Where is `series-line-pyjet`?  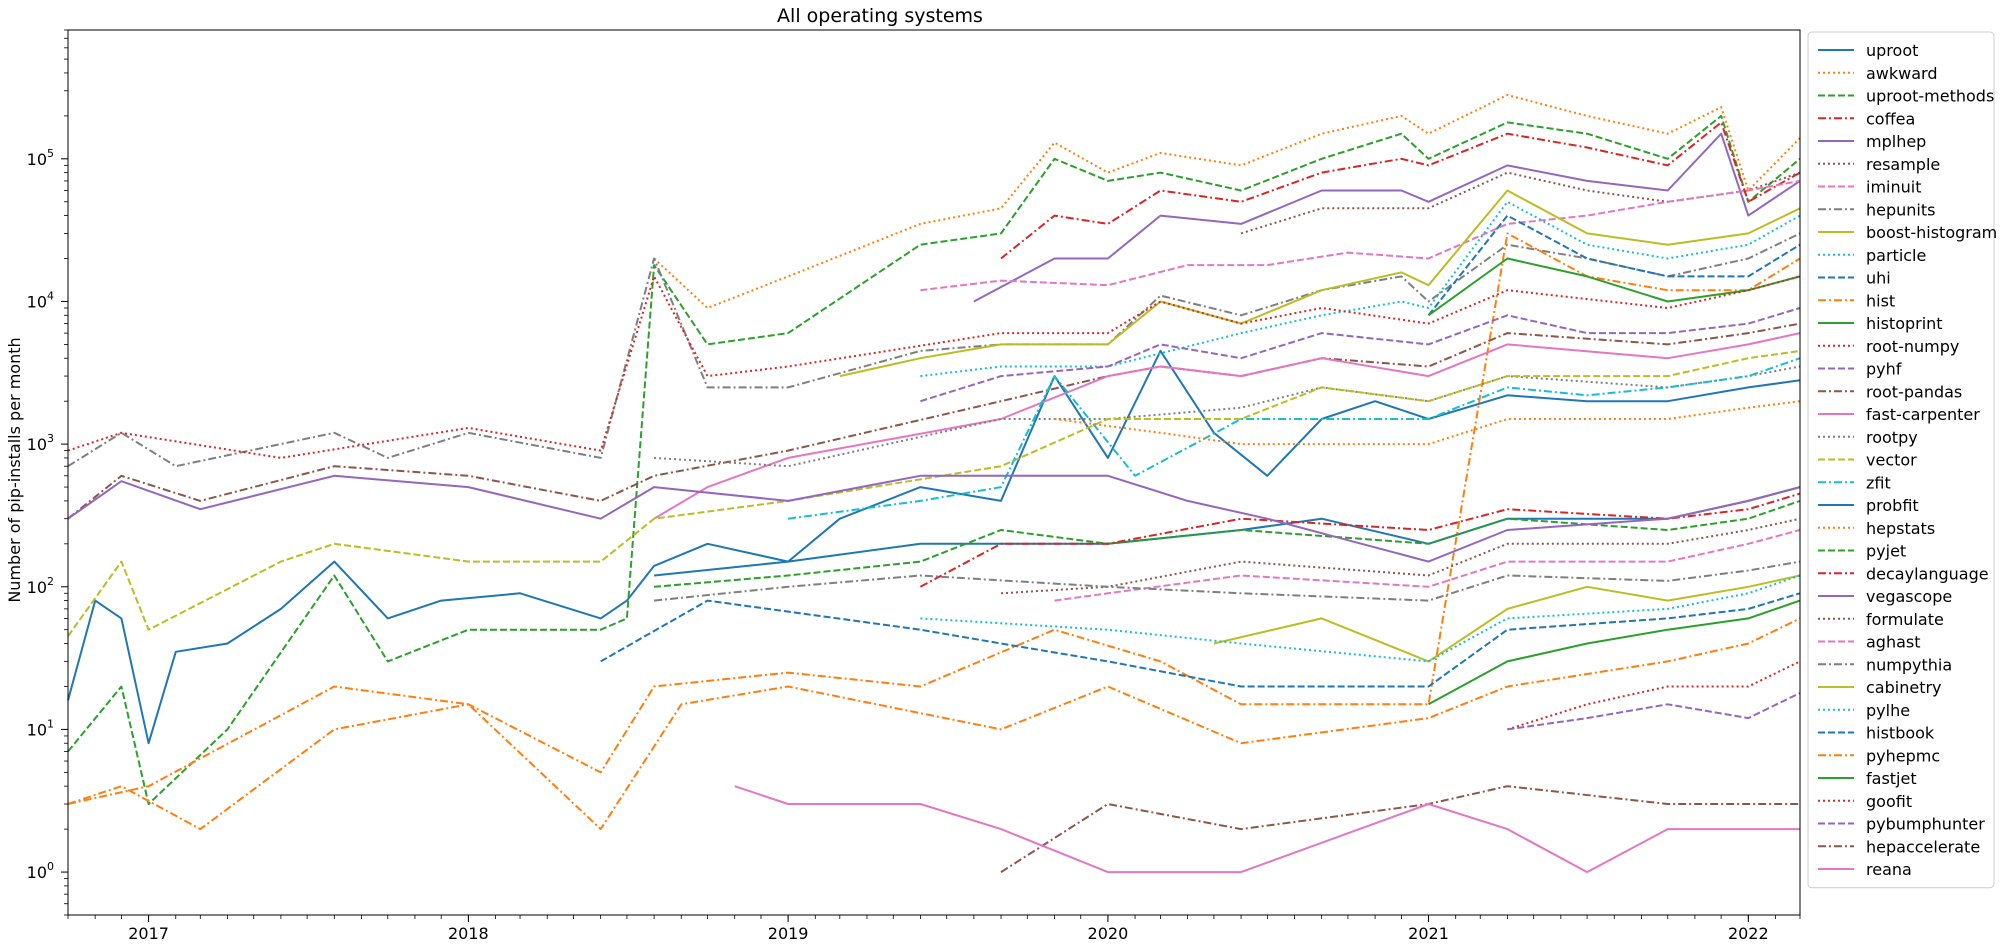 series-line-pyjet is located at coordinates (1227, 543).